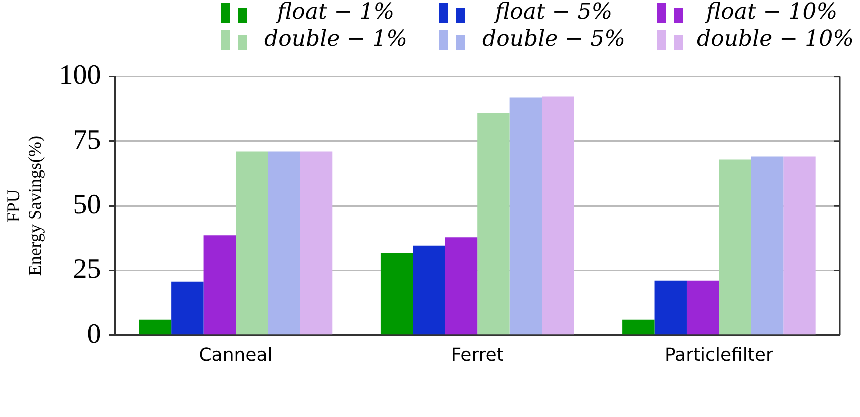 The height and width of the screenshot is (417, 860). What do you see at coordinates (87, 204) in the screenshot?
I see `y-tick-label: 50` at bounding box center [87, 204].